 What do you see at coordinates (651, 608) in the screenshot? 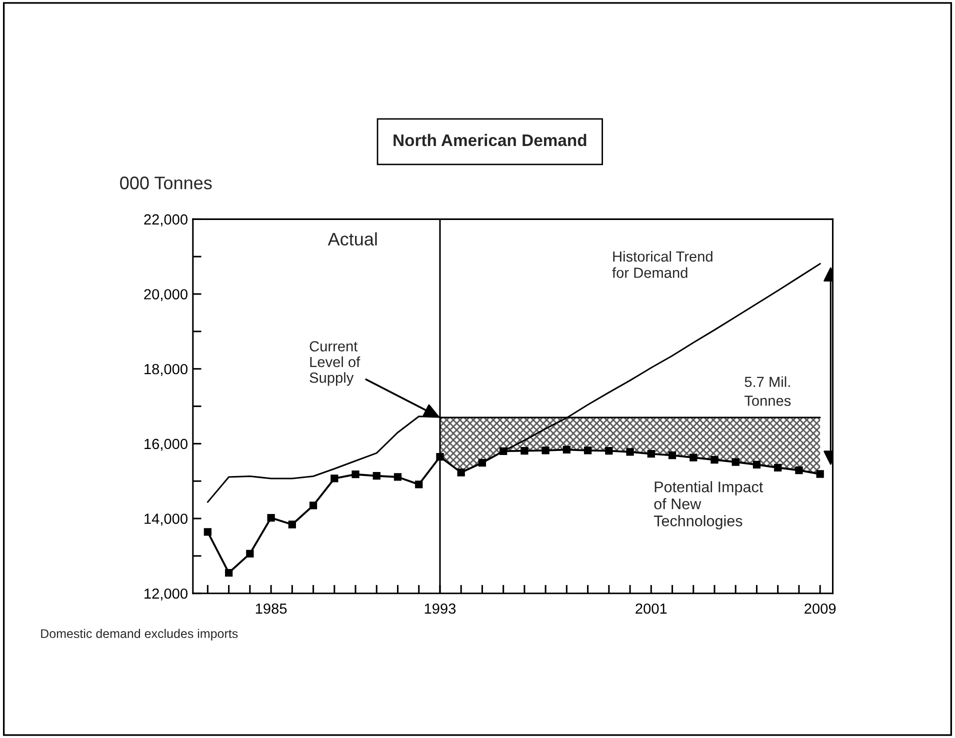
I see `x-tick-label: 2001` at bounding box center [651, 608].